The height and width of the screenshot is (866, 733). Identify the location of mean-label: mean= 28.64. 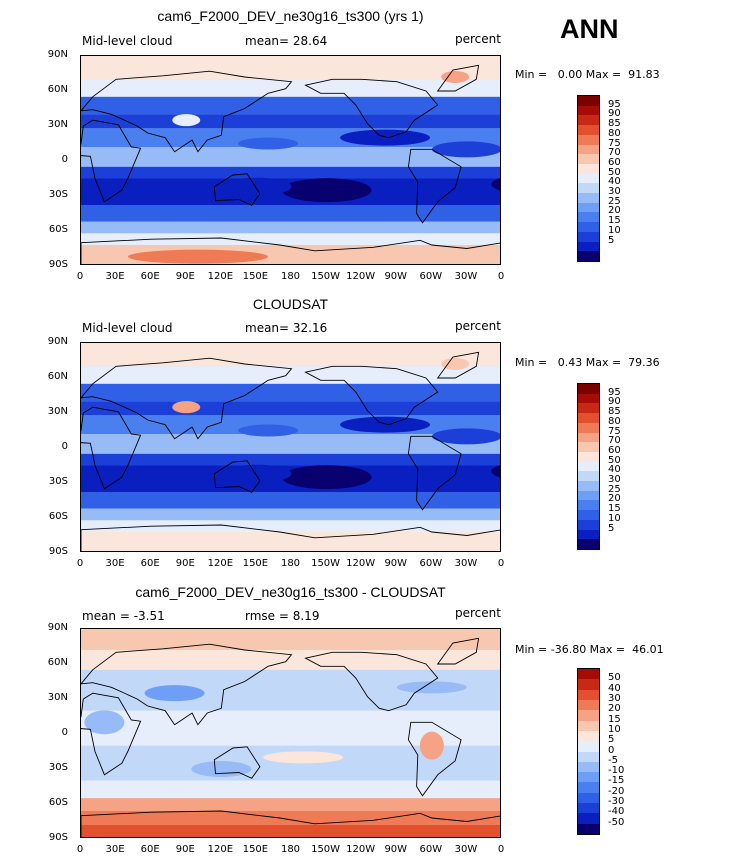
(286, 41).